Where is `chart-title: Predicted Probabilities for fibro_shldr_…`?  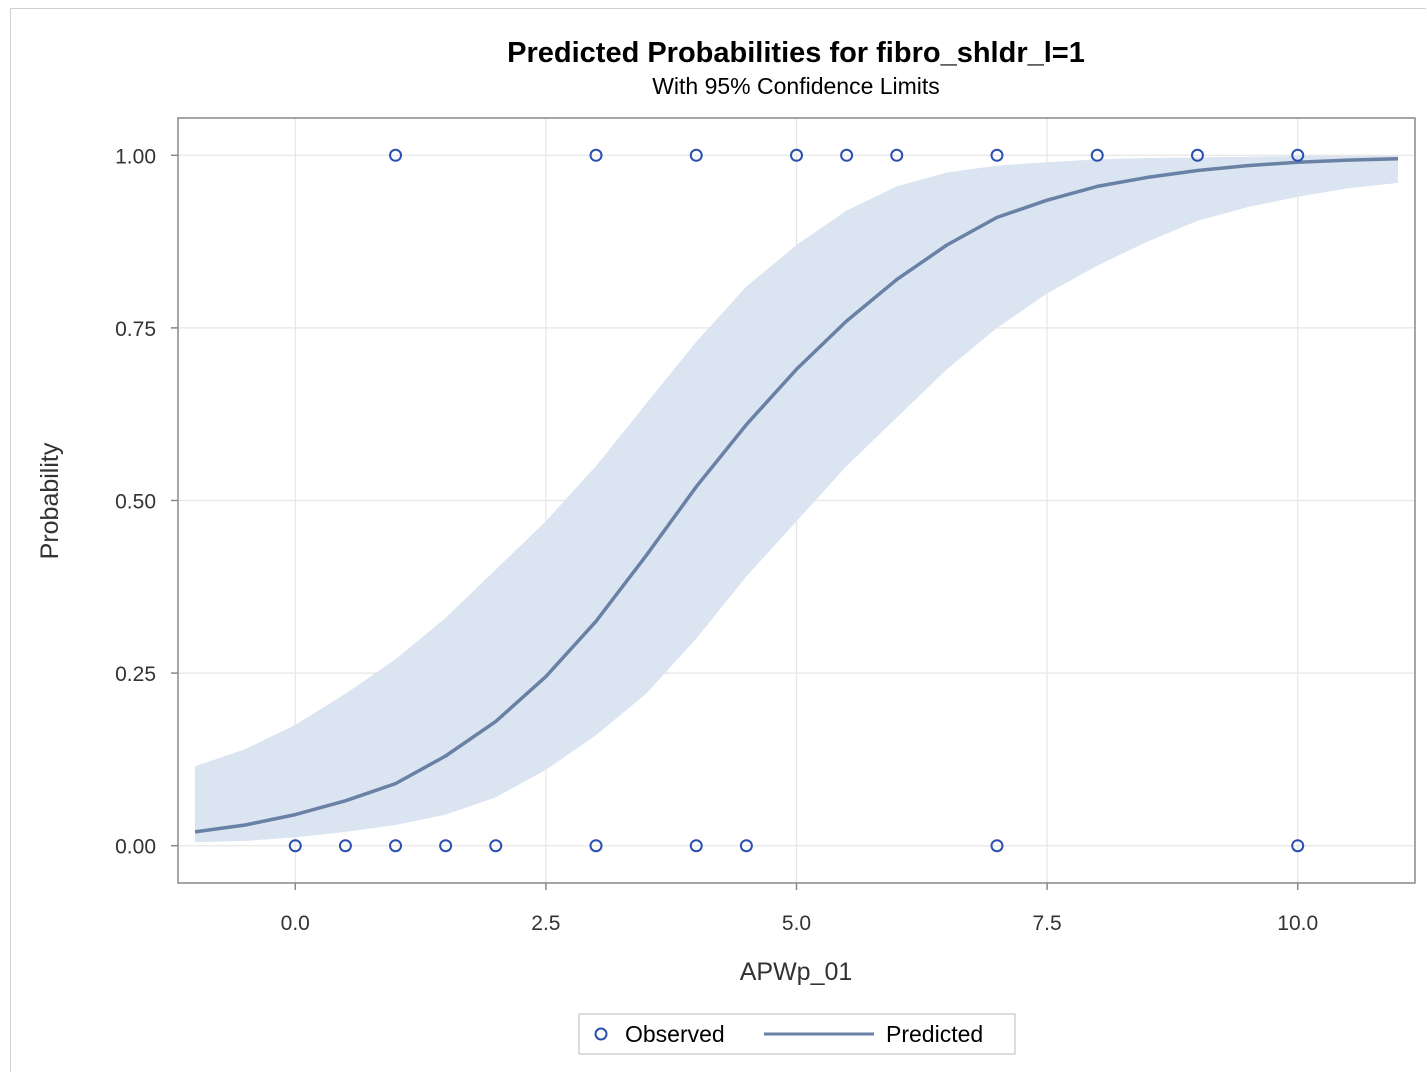 chart-title: Predicted Probabilities for fibro_shldr_… is located at coordinates (796, 53).